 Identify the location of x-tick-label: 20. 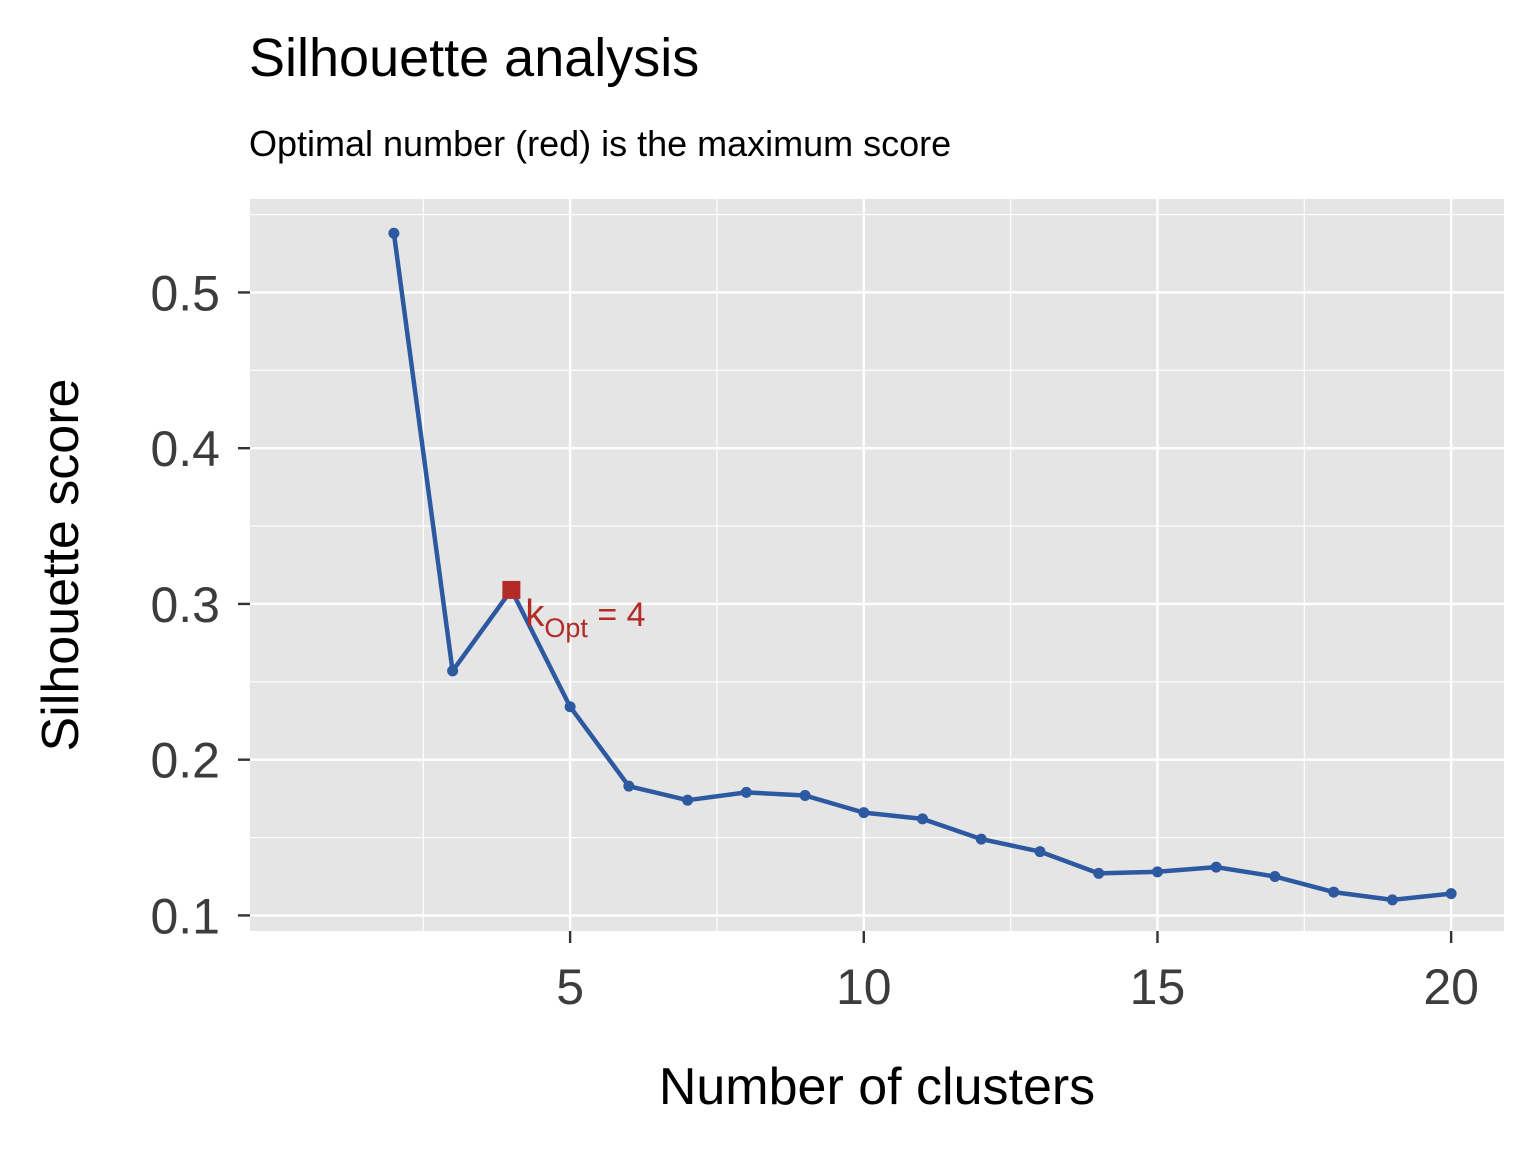
(1451, 987).